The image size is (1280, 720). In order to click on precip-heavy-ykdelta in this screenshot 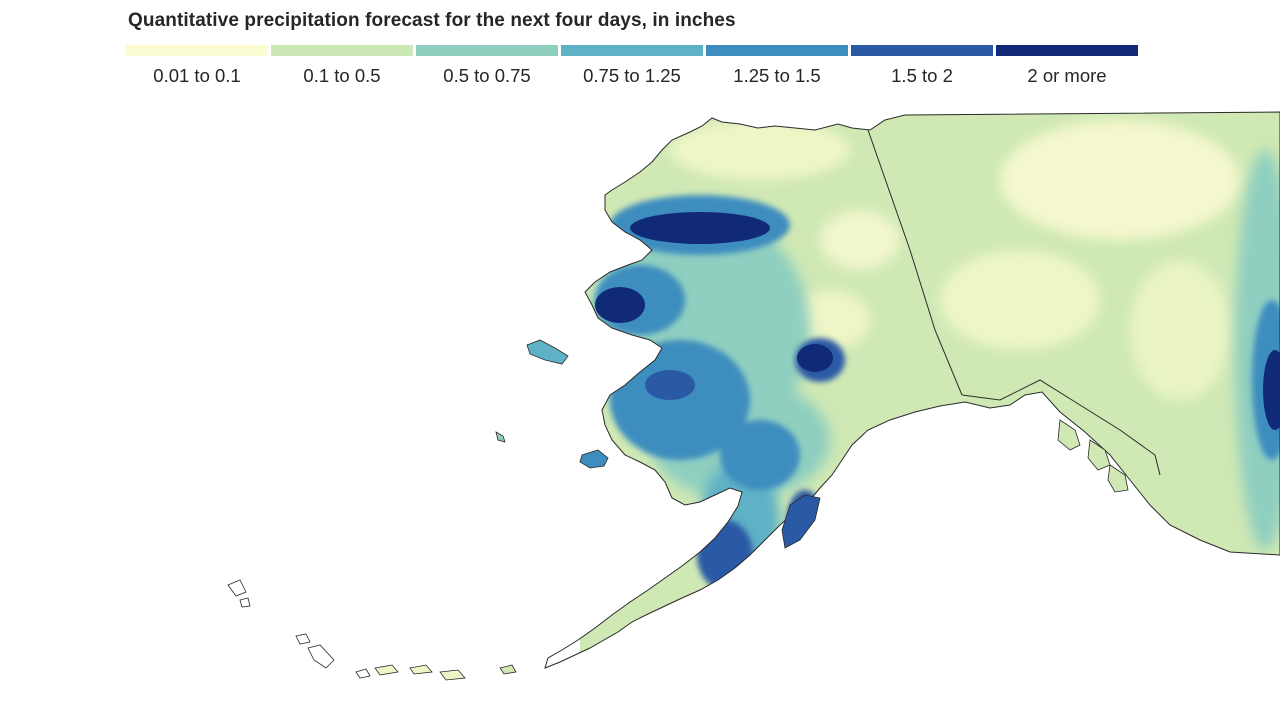, I will do `click(680, 400)`.